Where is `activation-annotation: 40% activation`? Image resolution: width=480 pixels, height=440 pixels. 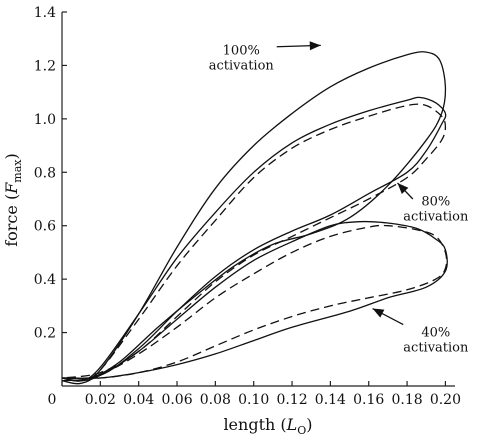
activation-annotation: 40% activation is located at coordinates (436, 341).